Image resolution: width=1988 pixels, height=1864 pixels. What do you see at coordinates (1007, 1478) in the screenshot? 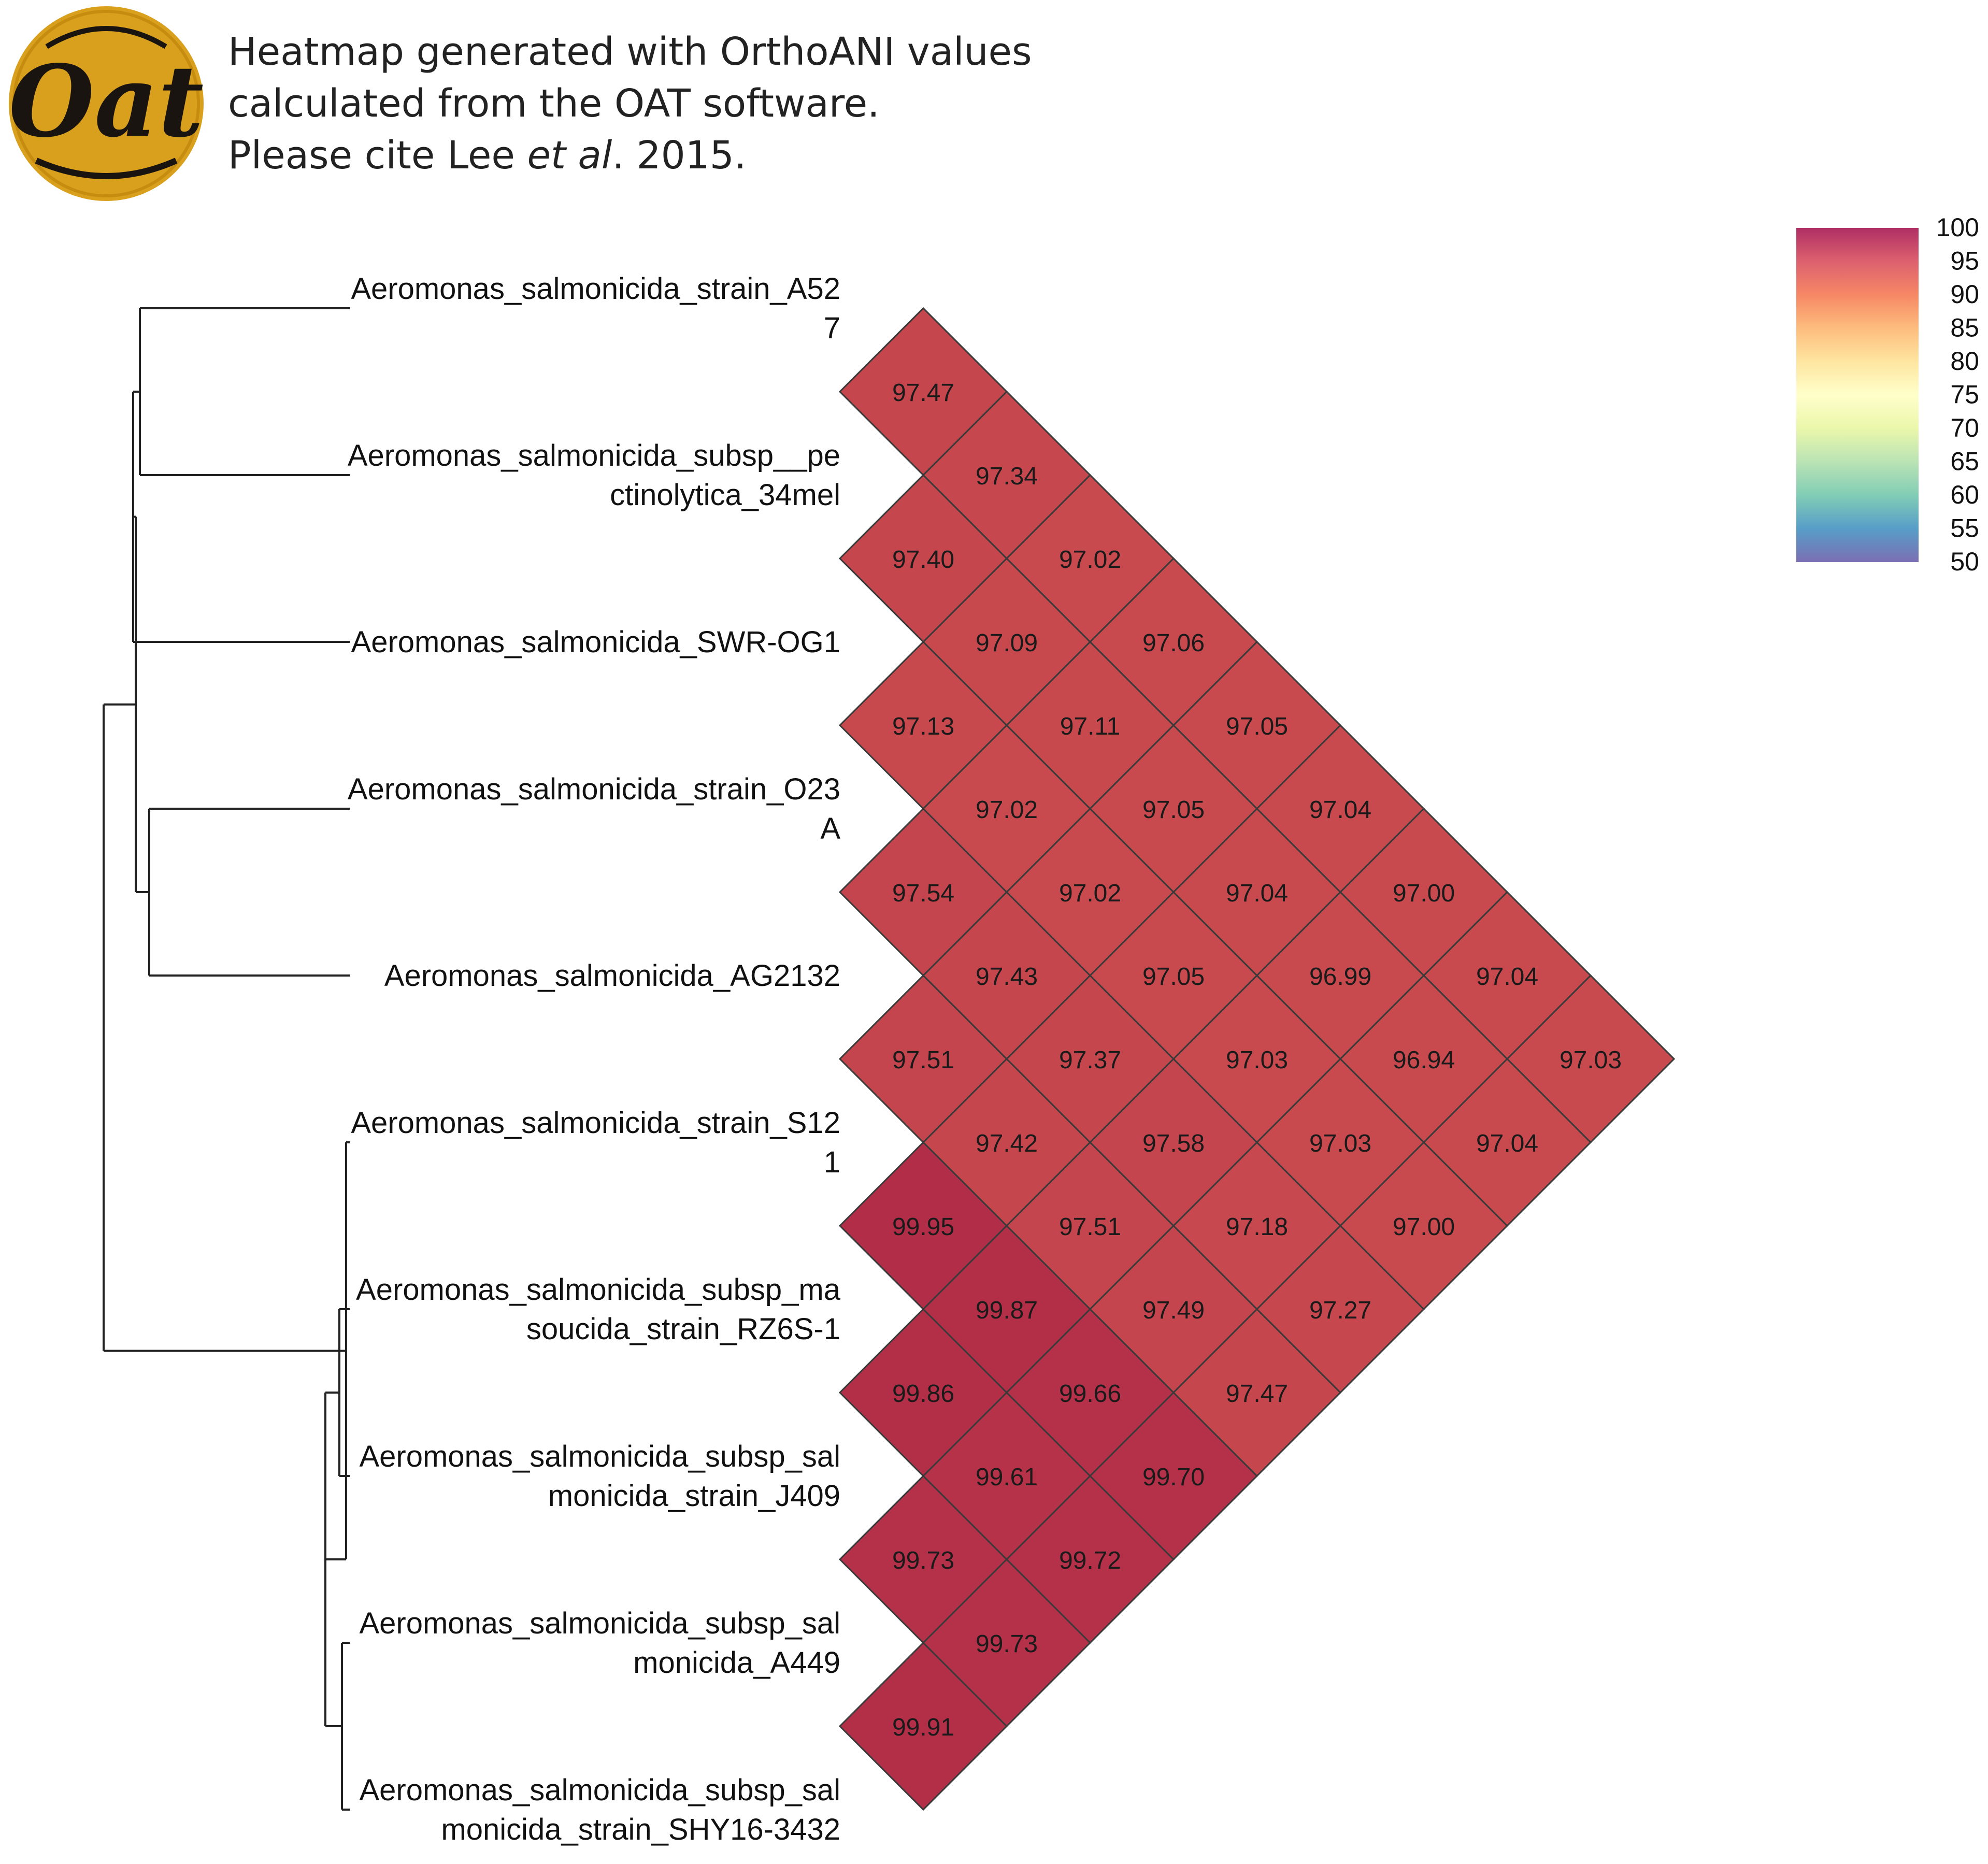
I see `cell-value-label: 99.61` at bounding box center [1007, 1478].